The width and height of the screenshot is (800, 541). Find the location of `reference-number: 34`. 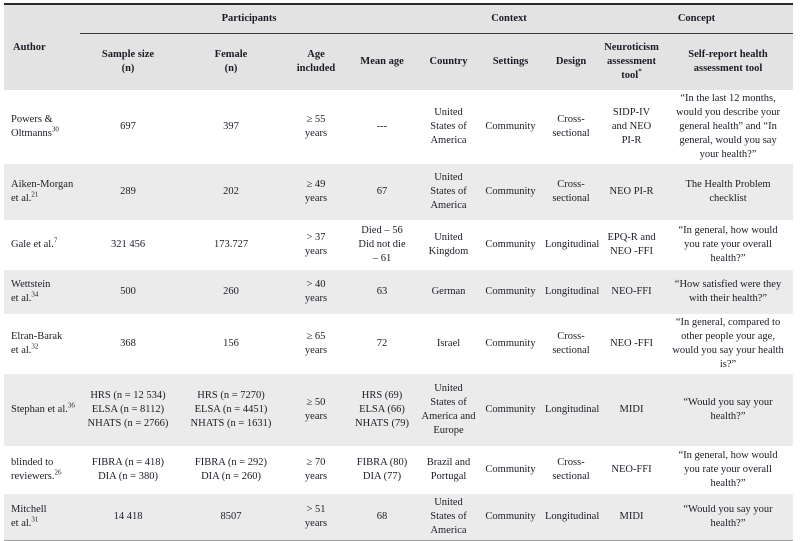

reference-number: 34 is located at coordinates (35, 294).